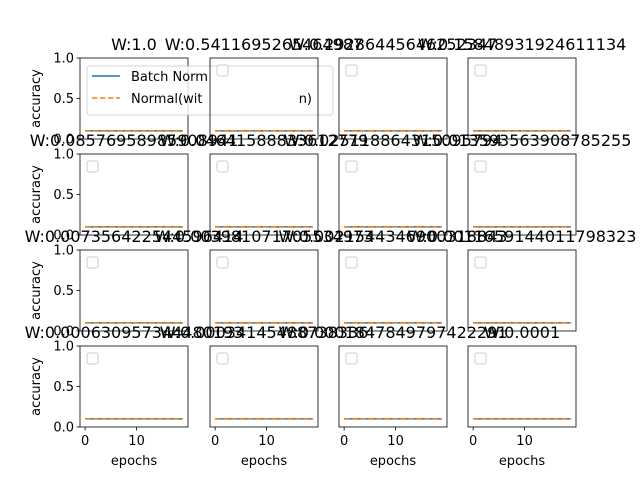  Describe the element at coordinates (166, 99) in the screenshot. I see `legend-label-normal: Normal(wit` at that location.